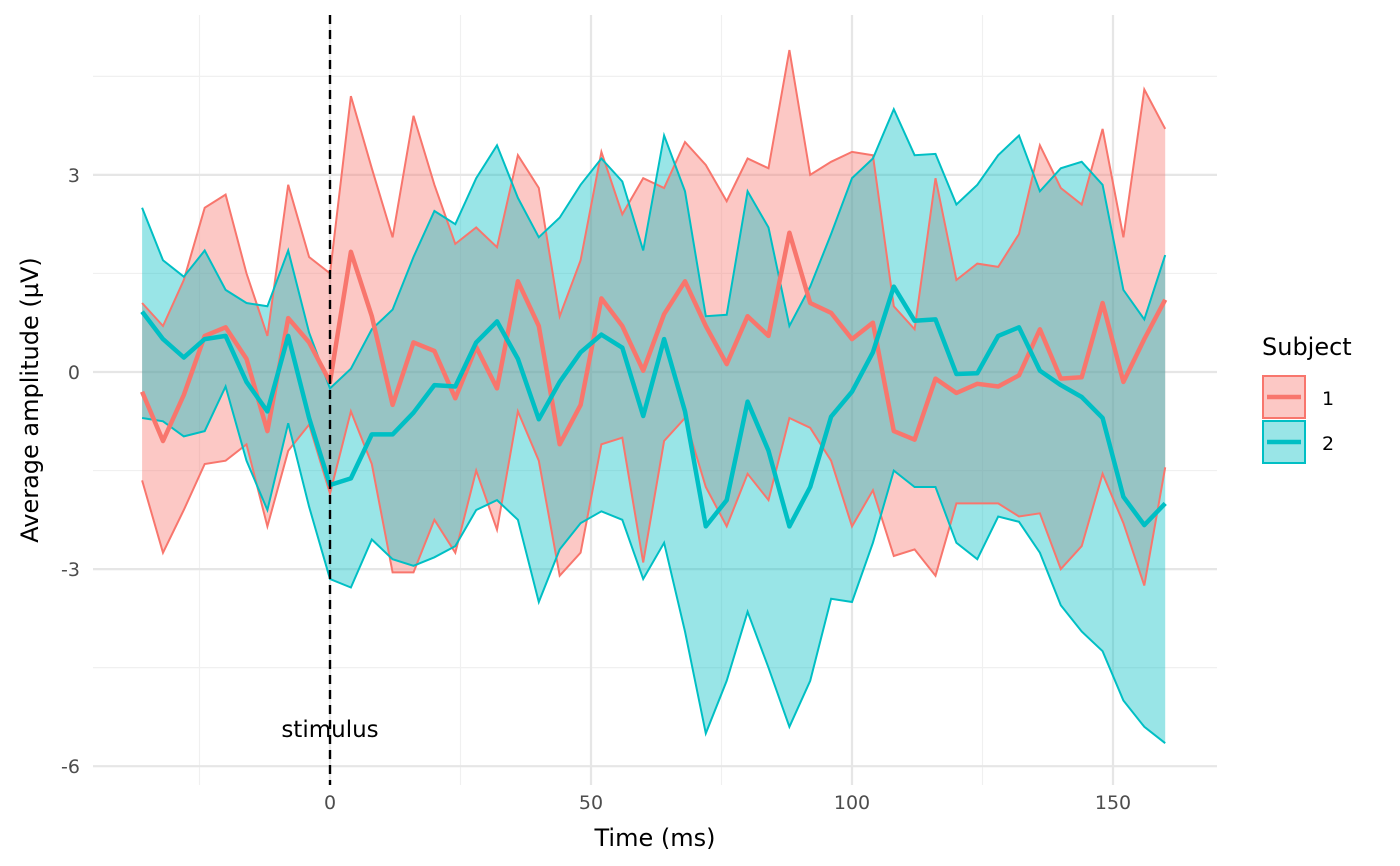 Image resolution: width=1400 pixels, height=866 pixels. Describe the element at coordinates (329, 730) in the screenshot. I see `stimulus-label: stimulus` at that location.